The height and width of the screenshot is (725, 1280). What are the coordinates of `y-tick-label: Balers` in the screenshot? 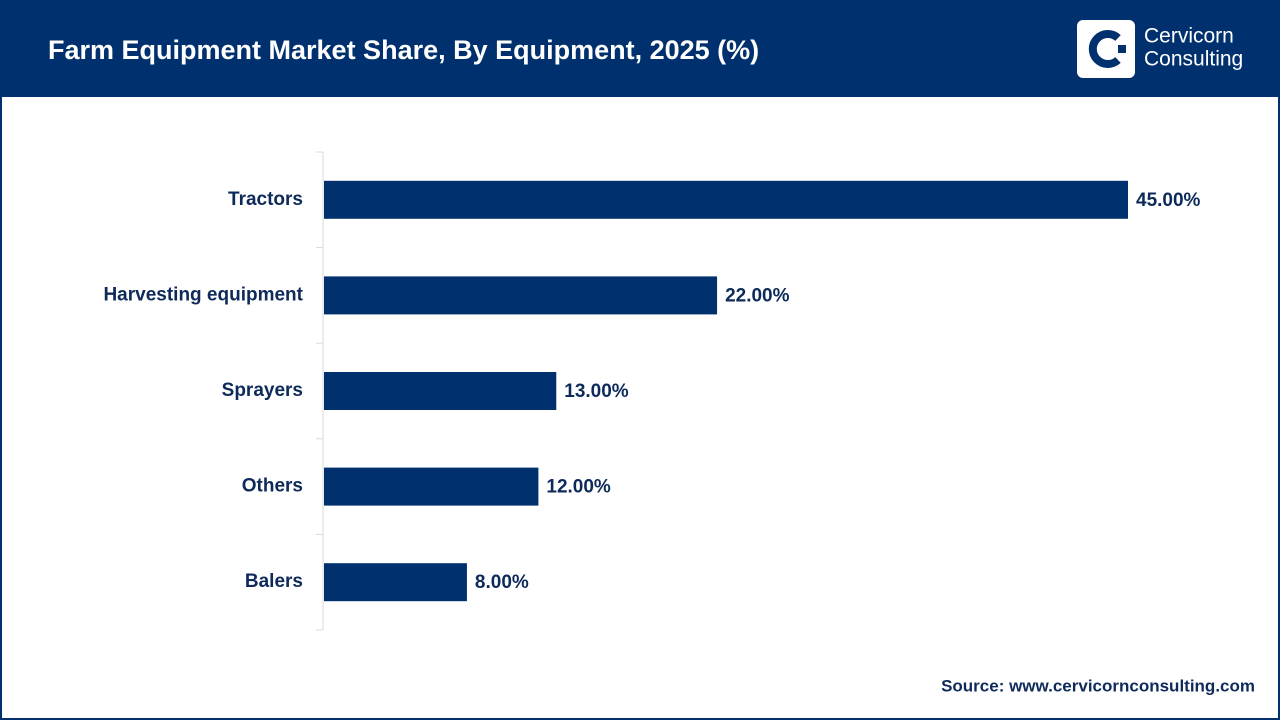 It's located at (274, 581).